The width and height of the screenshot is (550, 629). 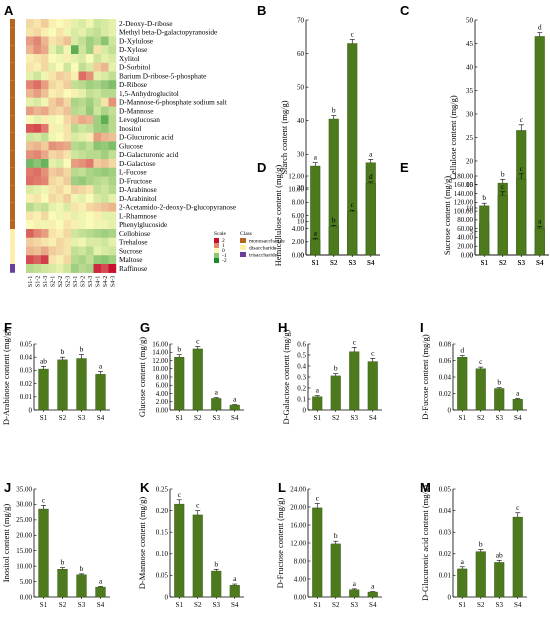 I want to click on heatmap-row-label: D-Sorbitol, so click(x=134, y=67).